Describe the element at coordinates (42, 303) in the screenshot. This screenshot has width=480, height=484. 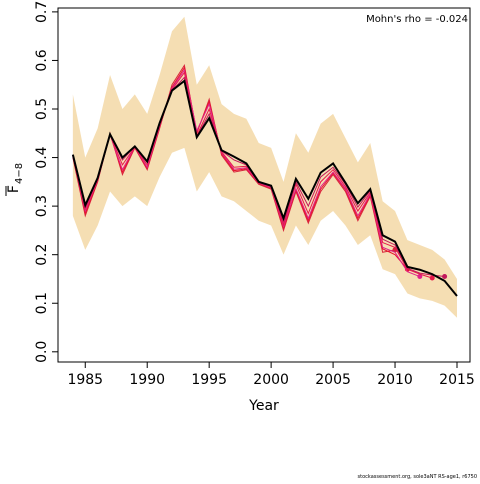
I see `y-tick-label: 0.1` at that location.